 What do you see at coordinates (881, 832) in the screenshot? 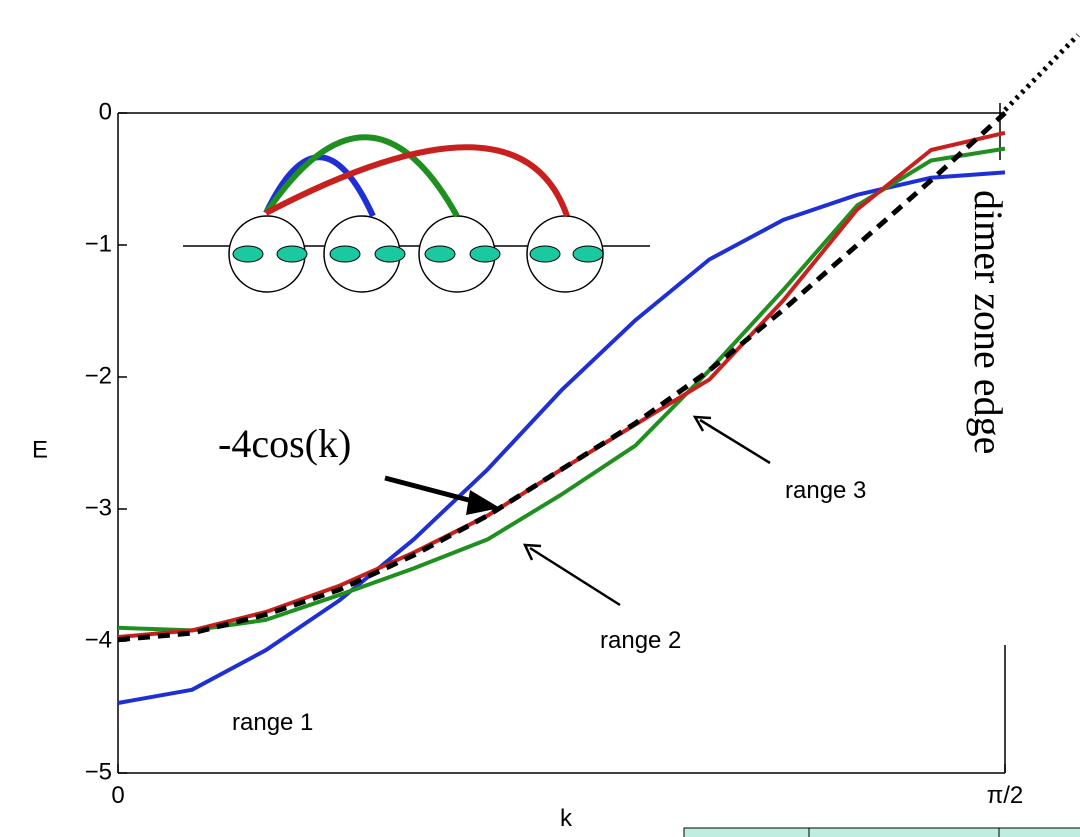
I see `table-fragment` at bounding box center [881, 832].